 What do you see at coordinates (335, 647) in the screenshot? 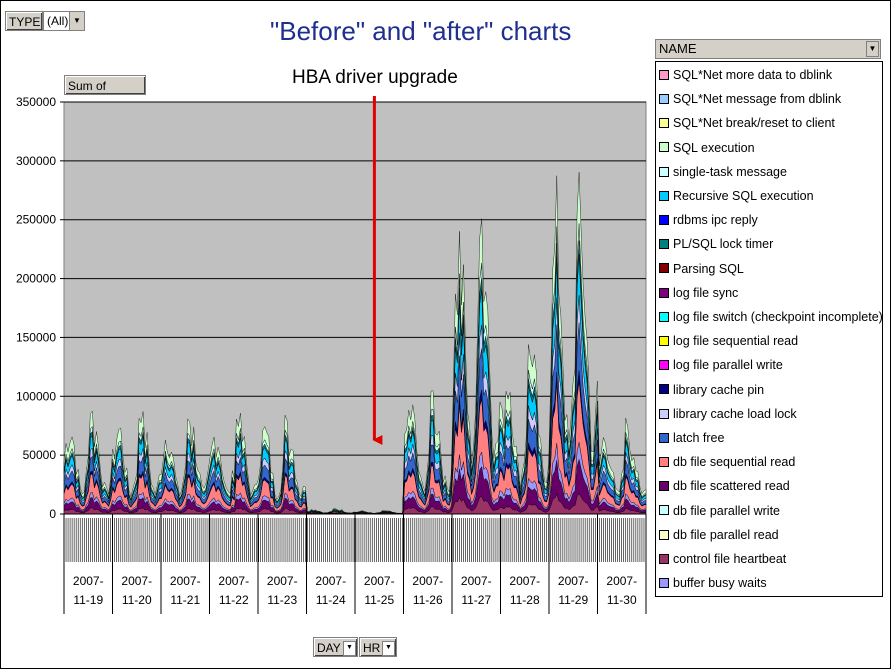
I see `day-field-button: DAY ▼` at bounding box center [335, 647].